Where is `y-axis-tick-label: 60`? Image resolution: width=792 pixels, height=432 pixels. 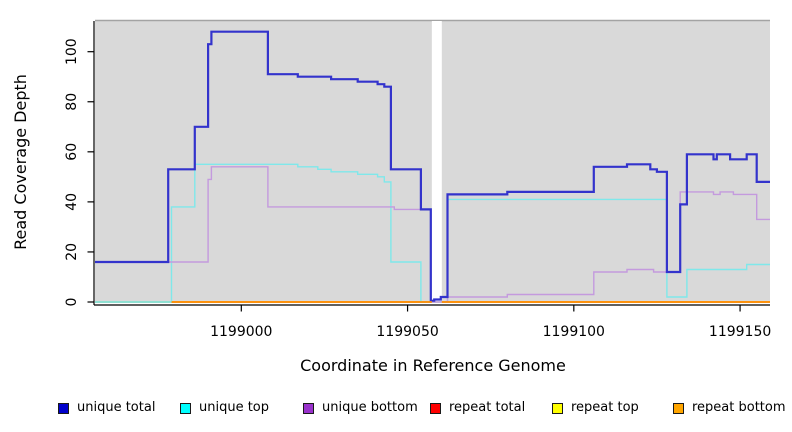
y-axis-tick-label: 60 is located at coordinates (72, 152).